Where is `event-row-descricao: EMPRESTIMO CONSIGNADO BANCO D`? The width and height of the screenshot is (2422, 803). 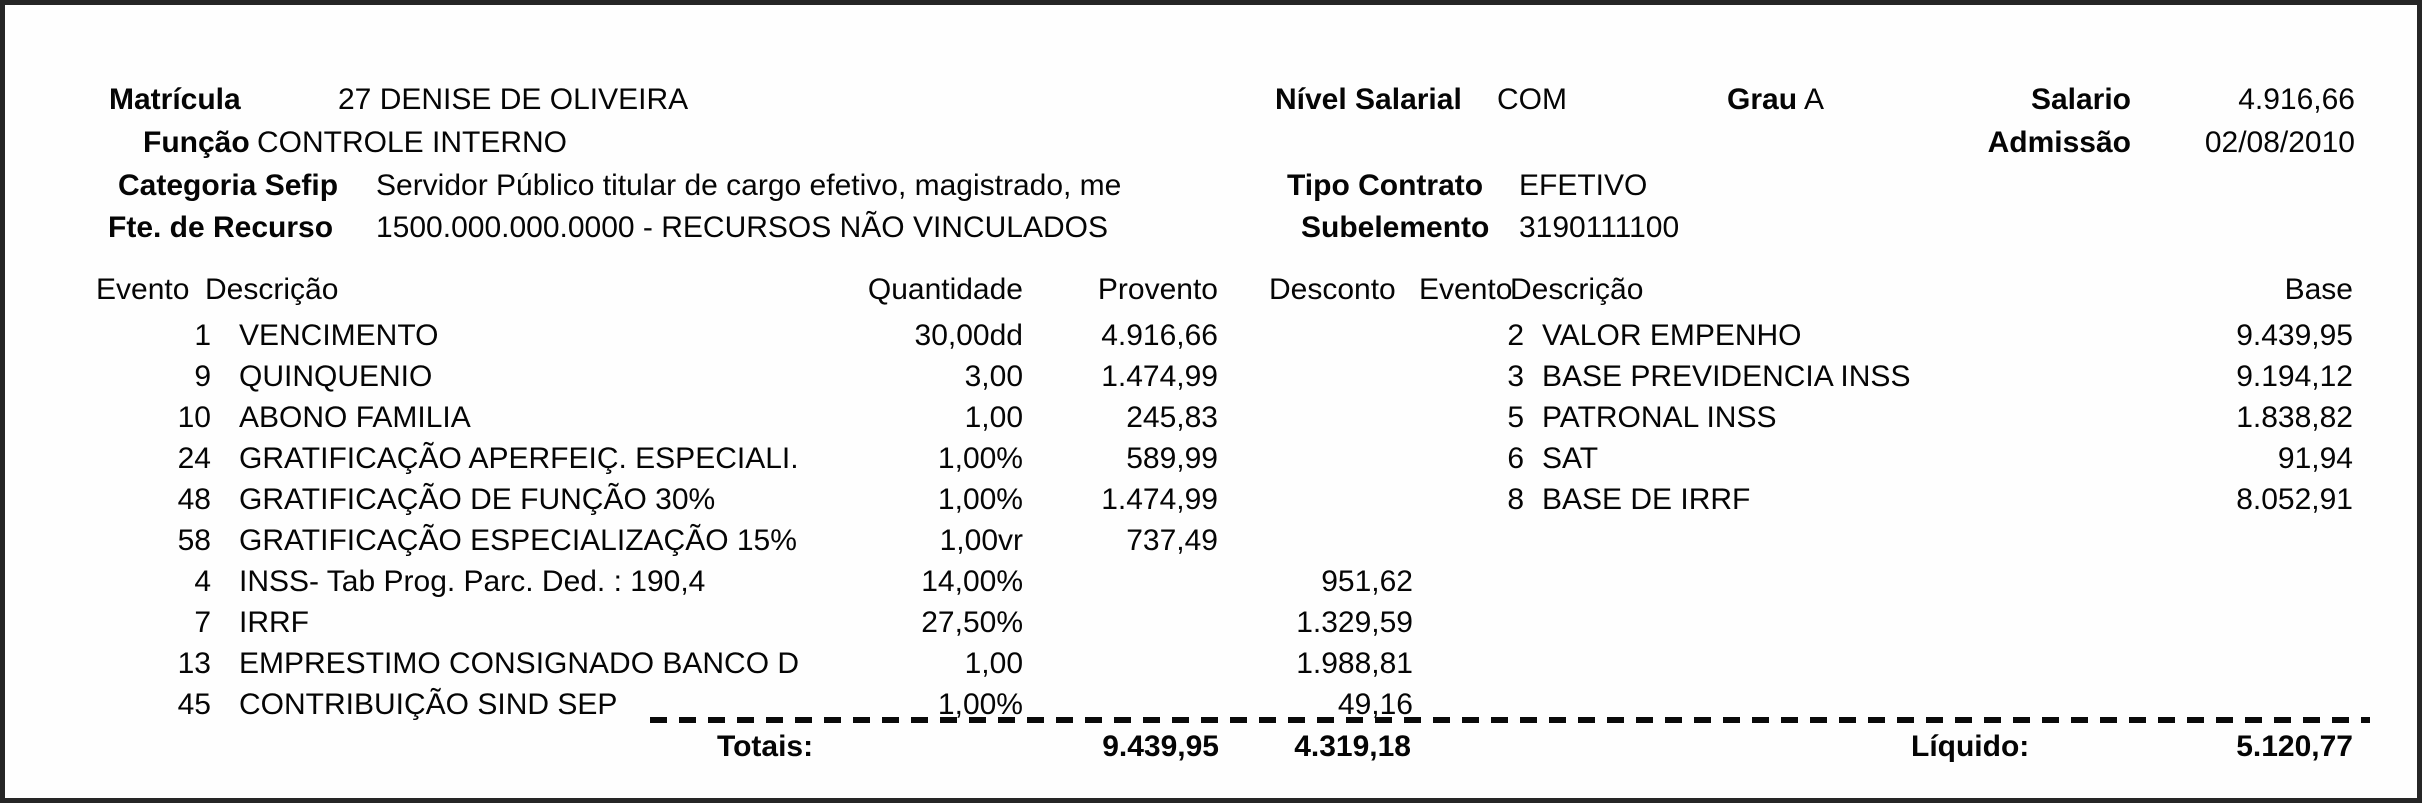
event-row-descricao: EMPRESTIMO CONSIGNADO BANCO D is located at coordinates (519, 663).